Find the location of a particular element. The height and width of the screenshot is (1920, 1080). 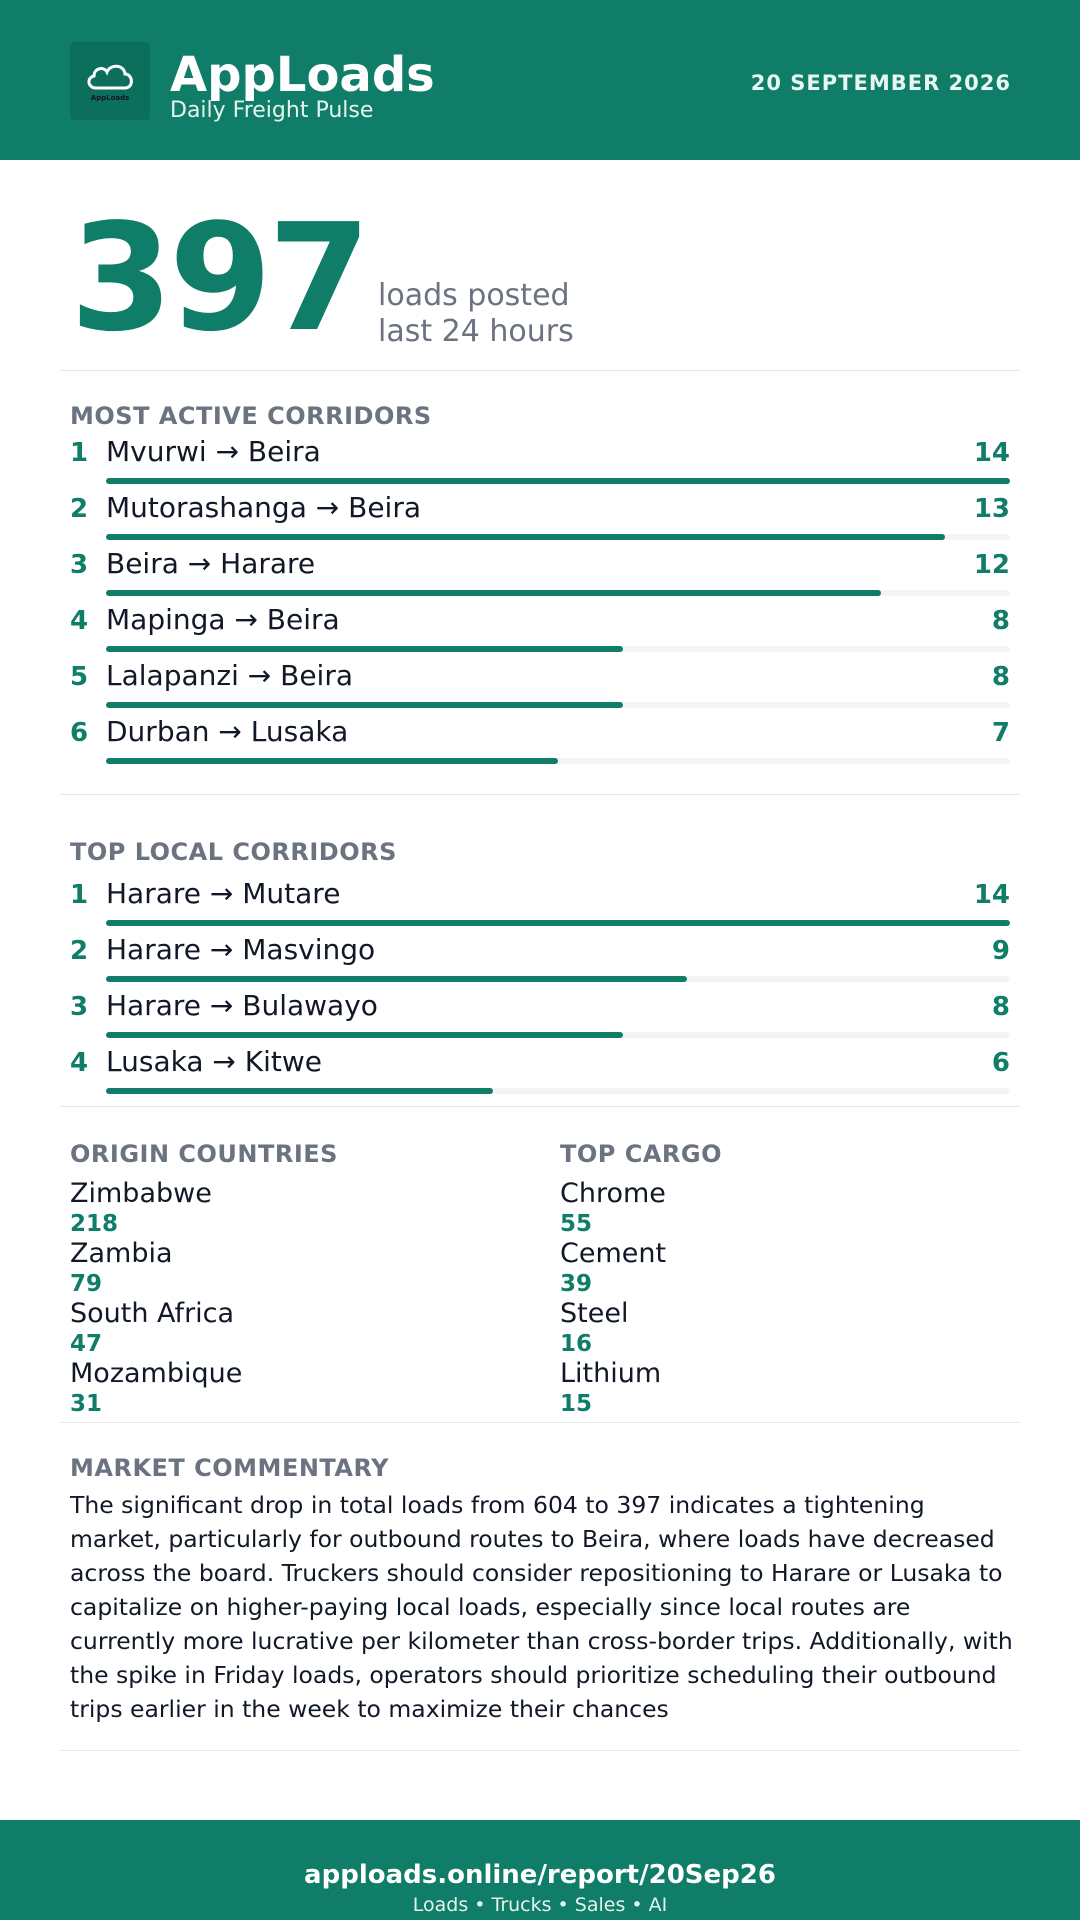

corridor-name: Durban → Lusaka is located at coordinates (227, 731).